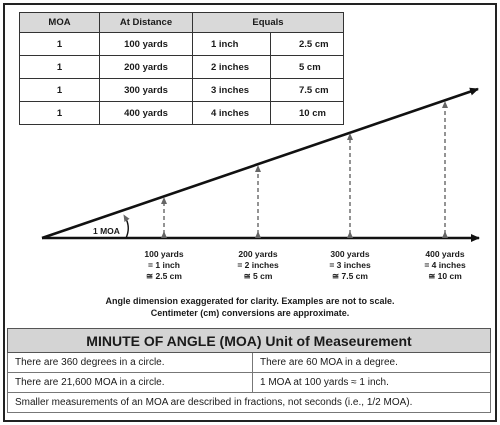 Image resolution: width=500 pixels, height=425 pixels. Describe the element at coordinates (371, 382) in the screenshot. I see `moa-fact: 1 MOA at 100 yards ≈ 1 inch.` at that location.